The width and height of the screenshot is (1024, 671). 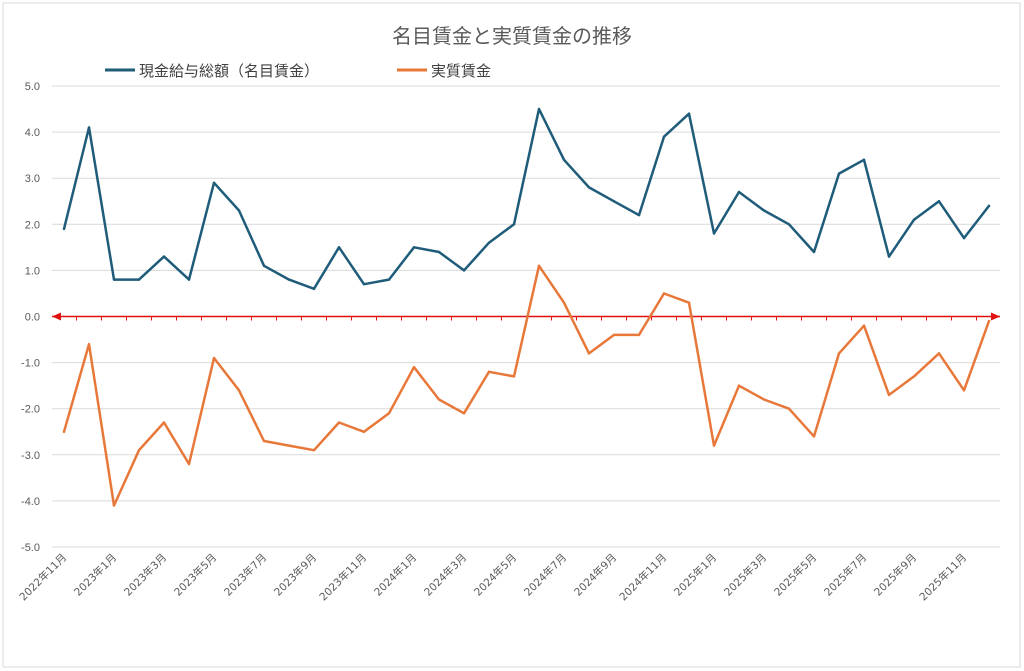 What do you see at coordinates (32, 225) in the screenshot?
I see `y-tick-label: 2.0` at bounding box center [32, 225].